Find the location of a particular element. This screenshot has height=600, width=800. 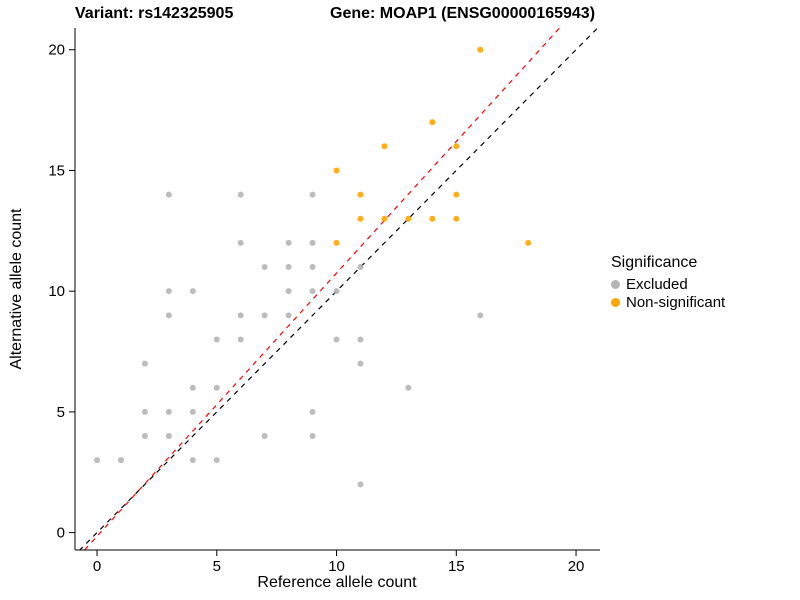

variant-title: Variant: rs142325905 is located at coordinates (154, 13).